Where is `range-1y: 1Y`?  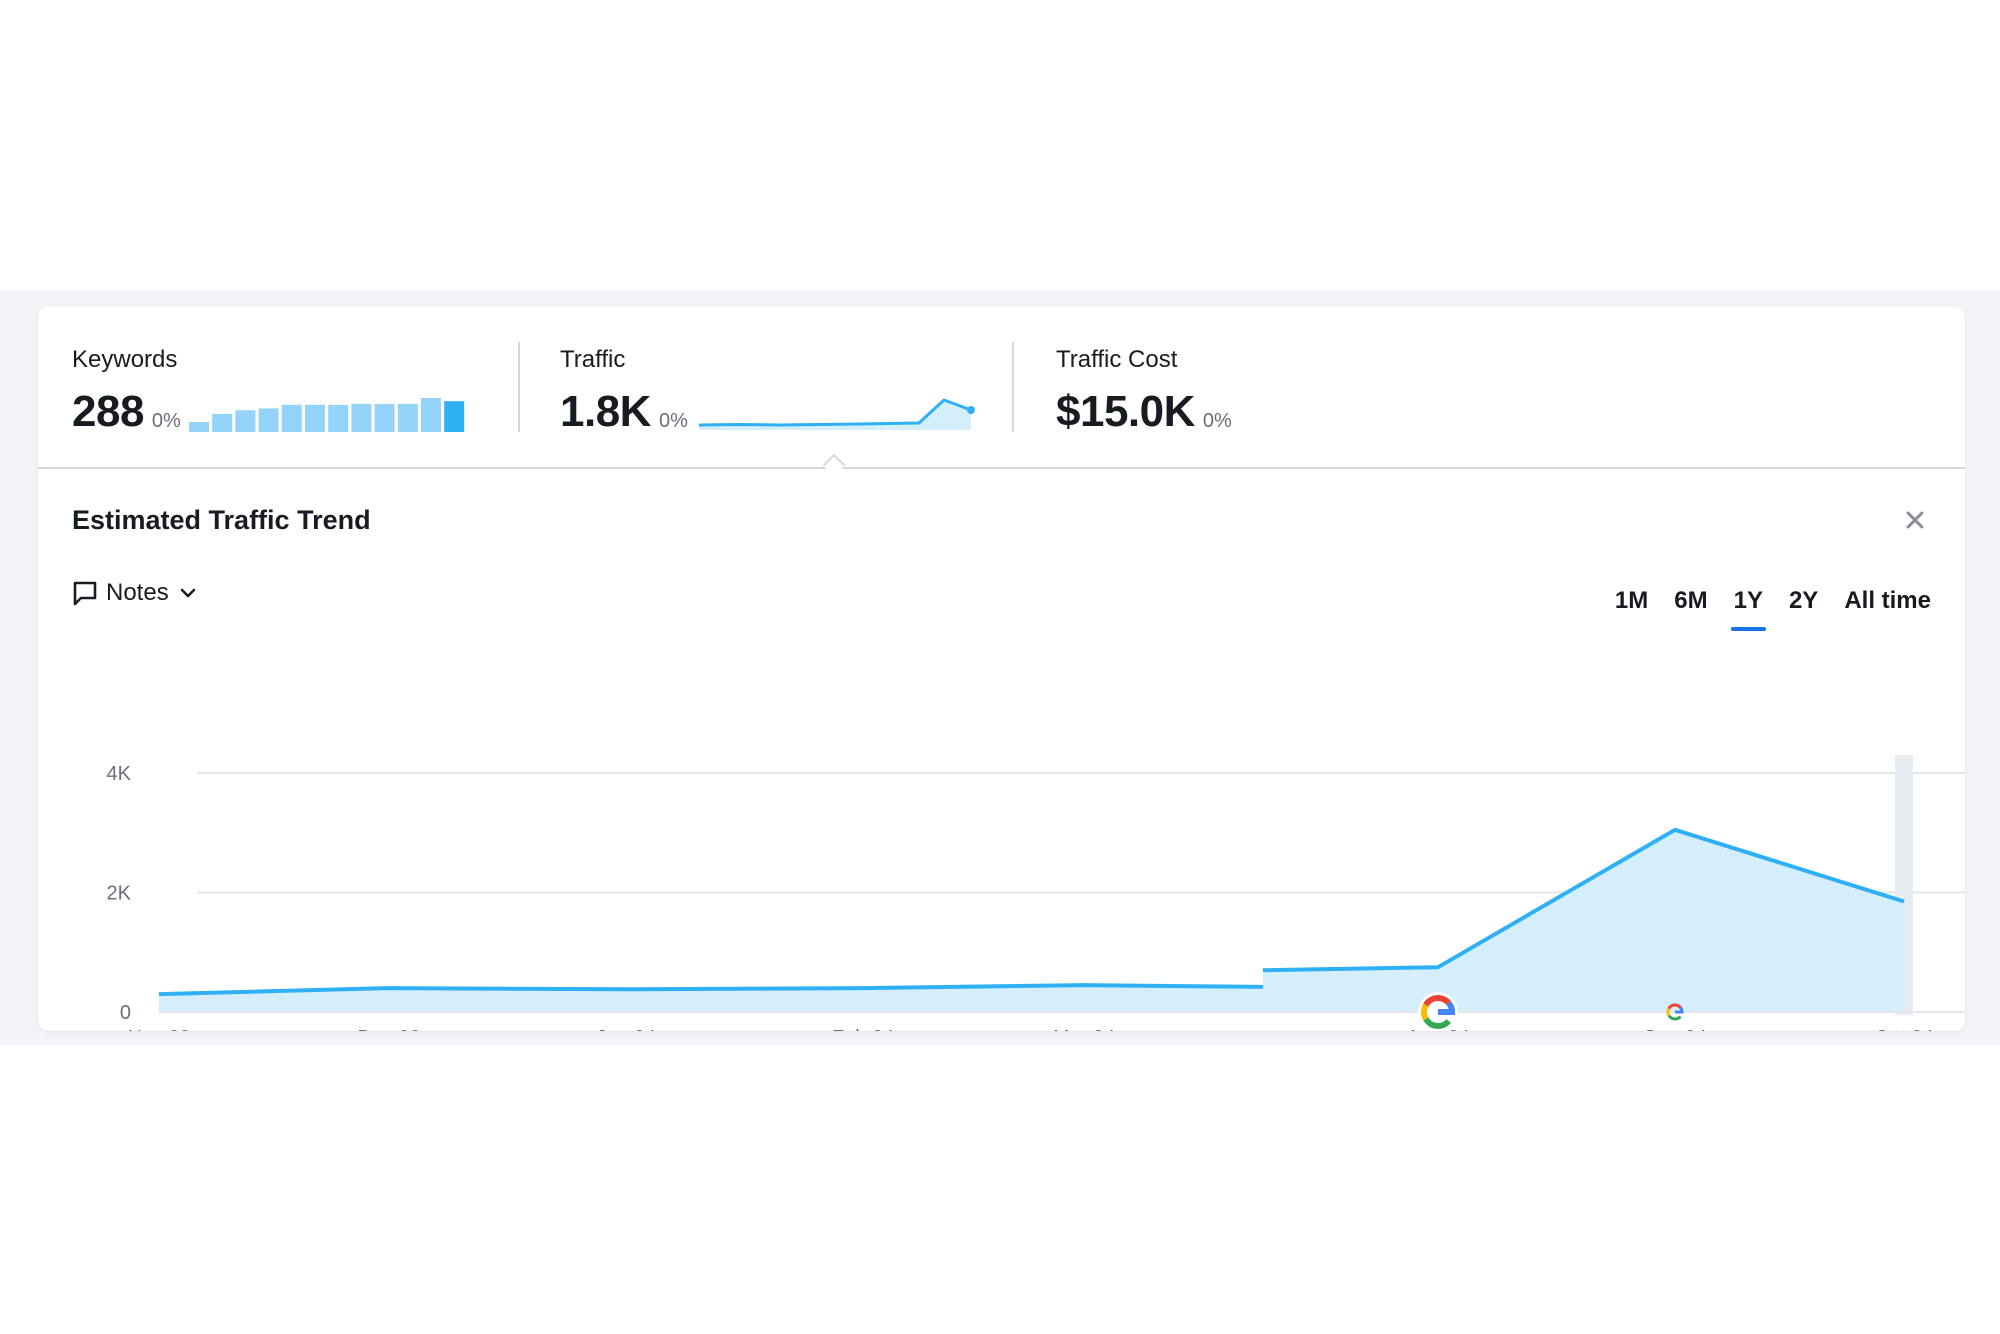
range-1y: 1Y is located at coordinates (1748, 609).